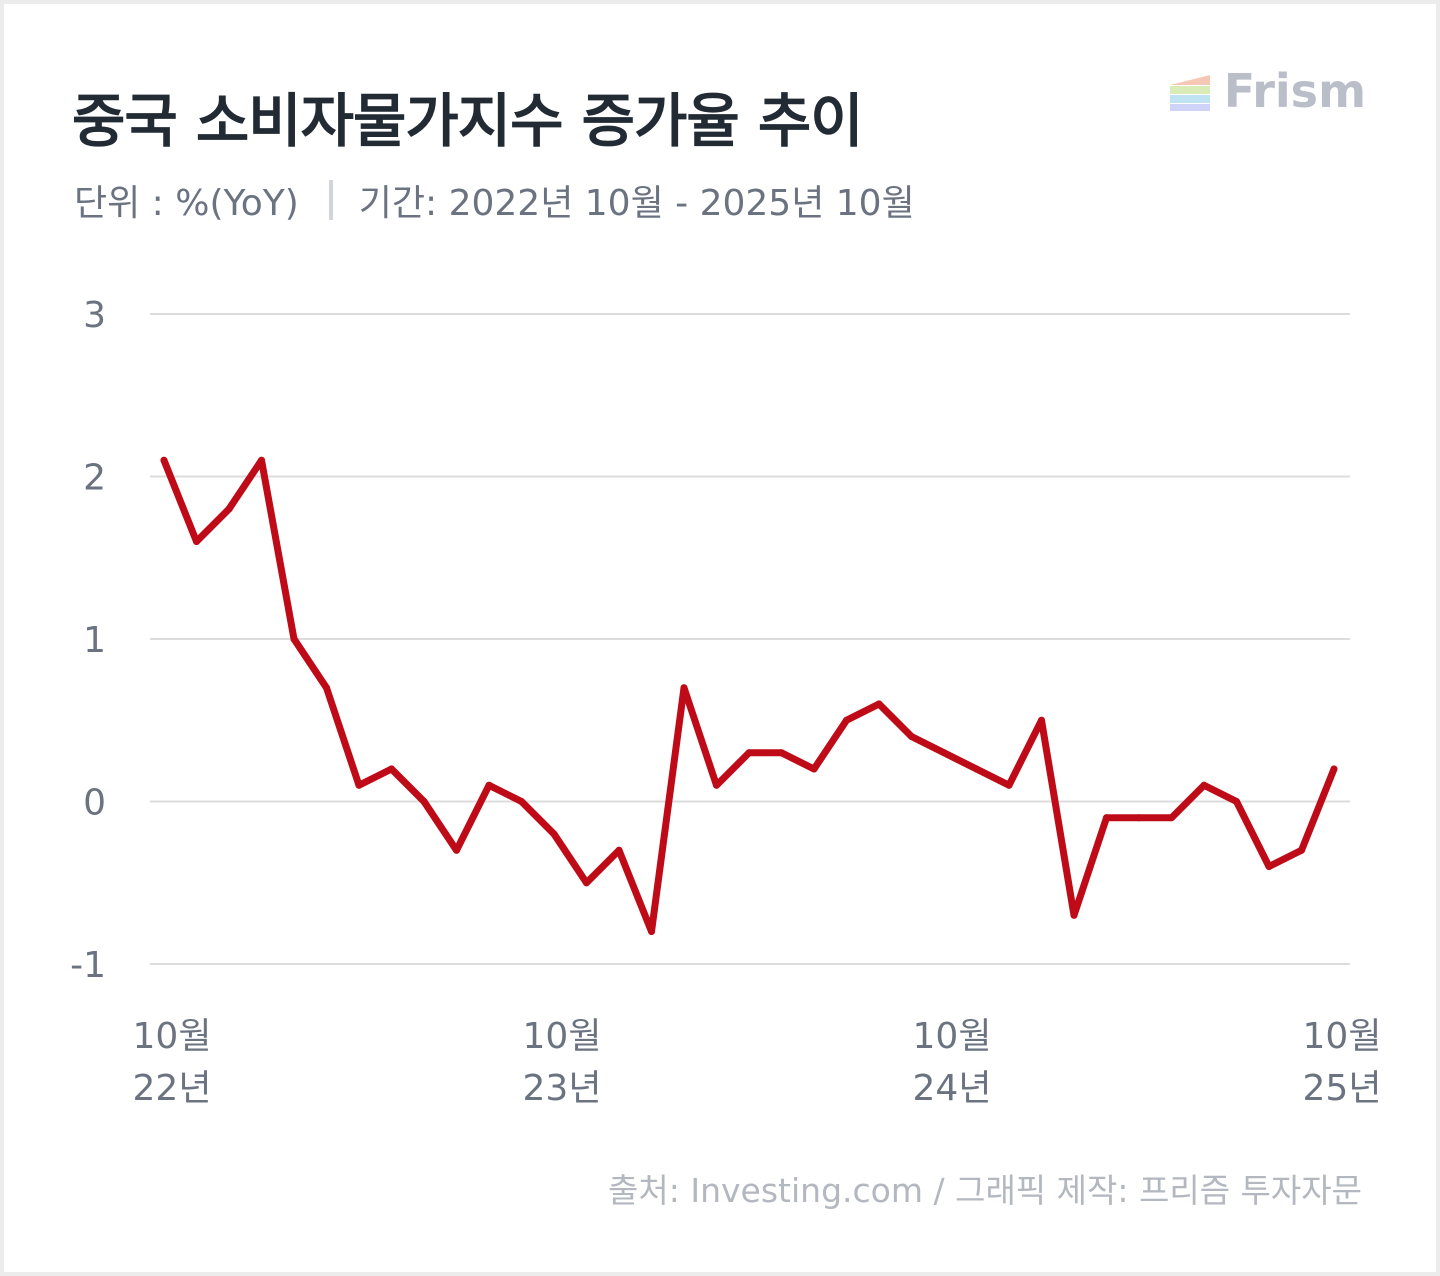 Image resolution: width=1440 pixels, height=1276 pixels. I want to click on frism-logo: Frism, so click(1267, 91).